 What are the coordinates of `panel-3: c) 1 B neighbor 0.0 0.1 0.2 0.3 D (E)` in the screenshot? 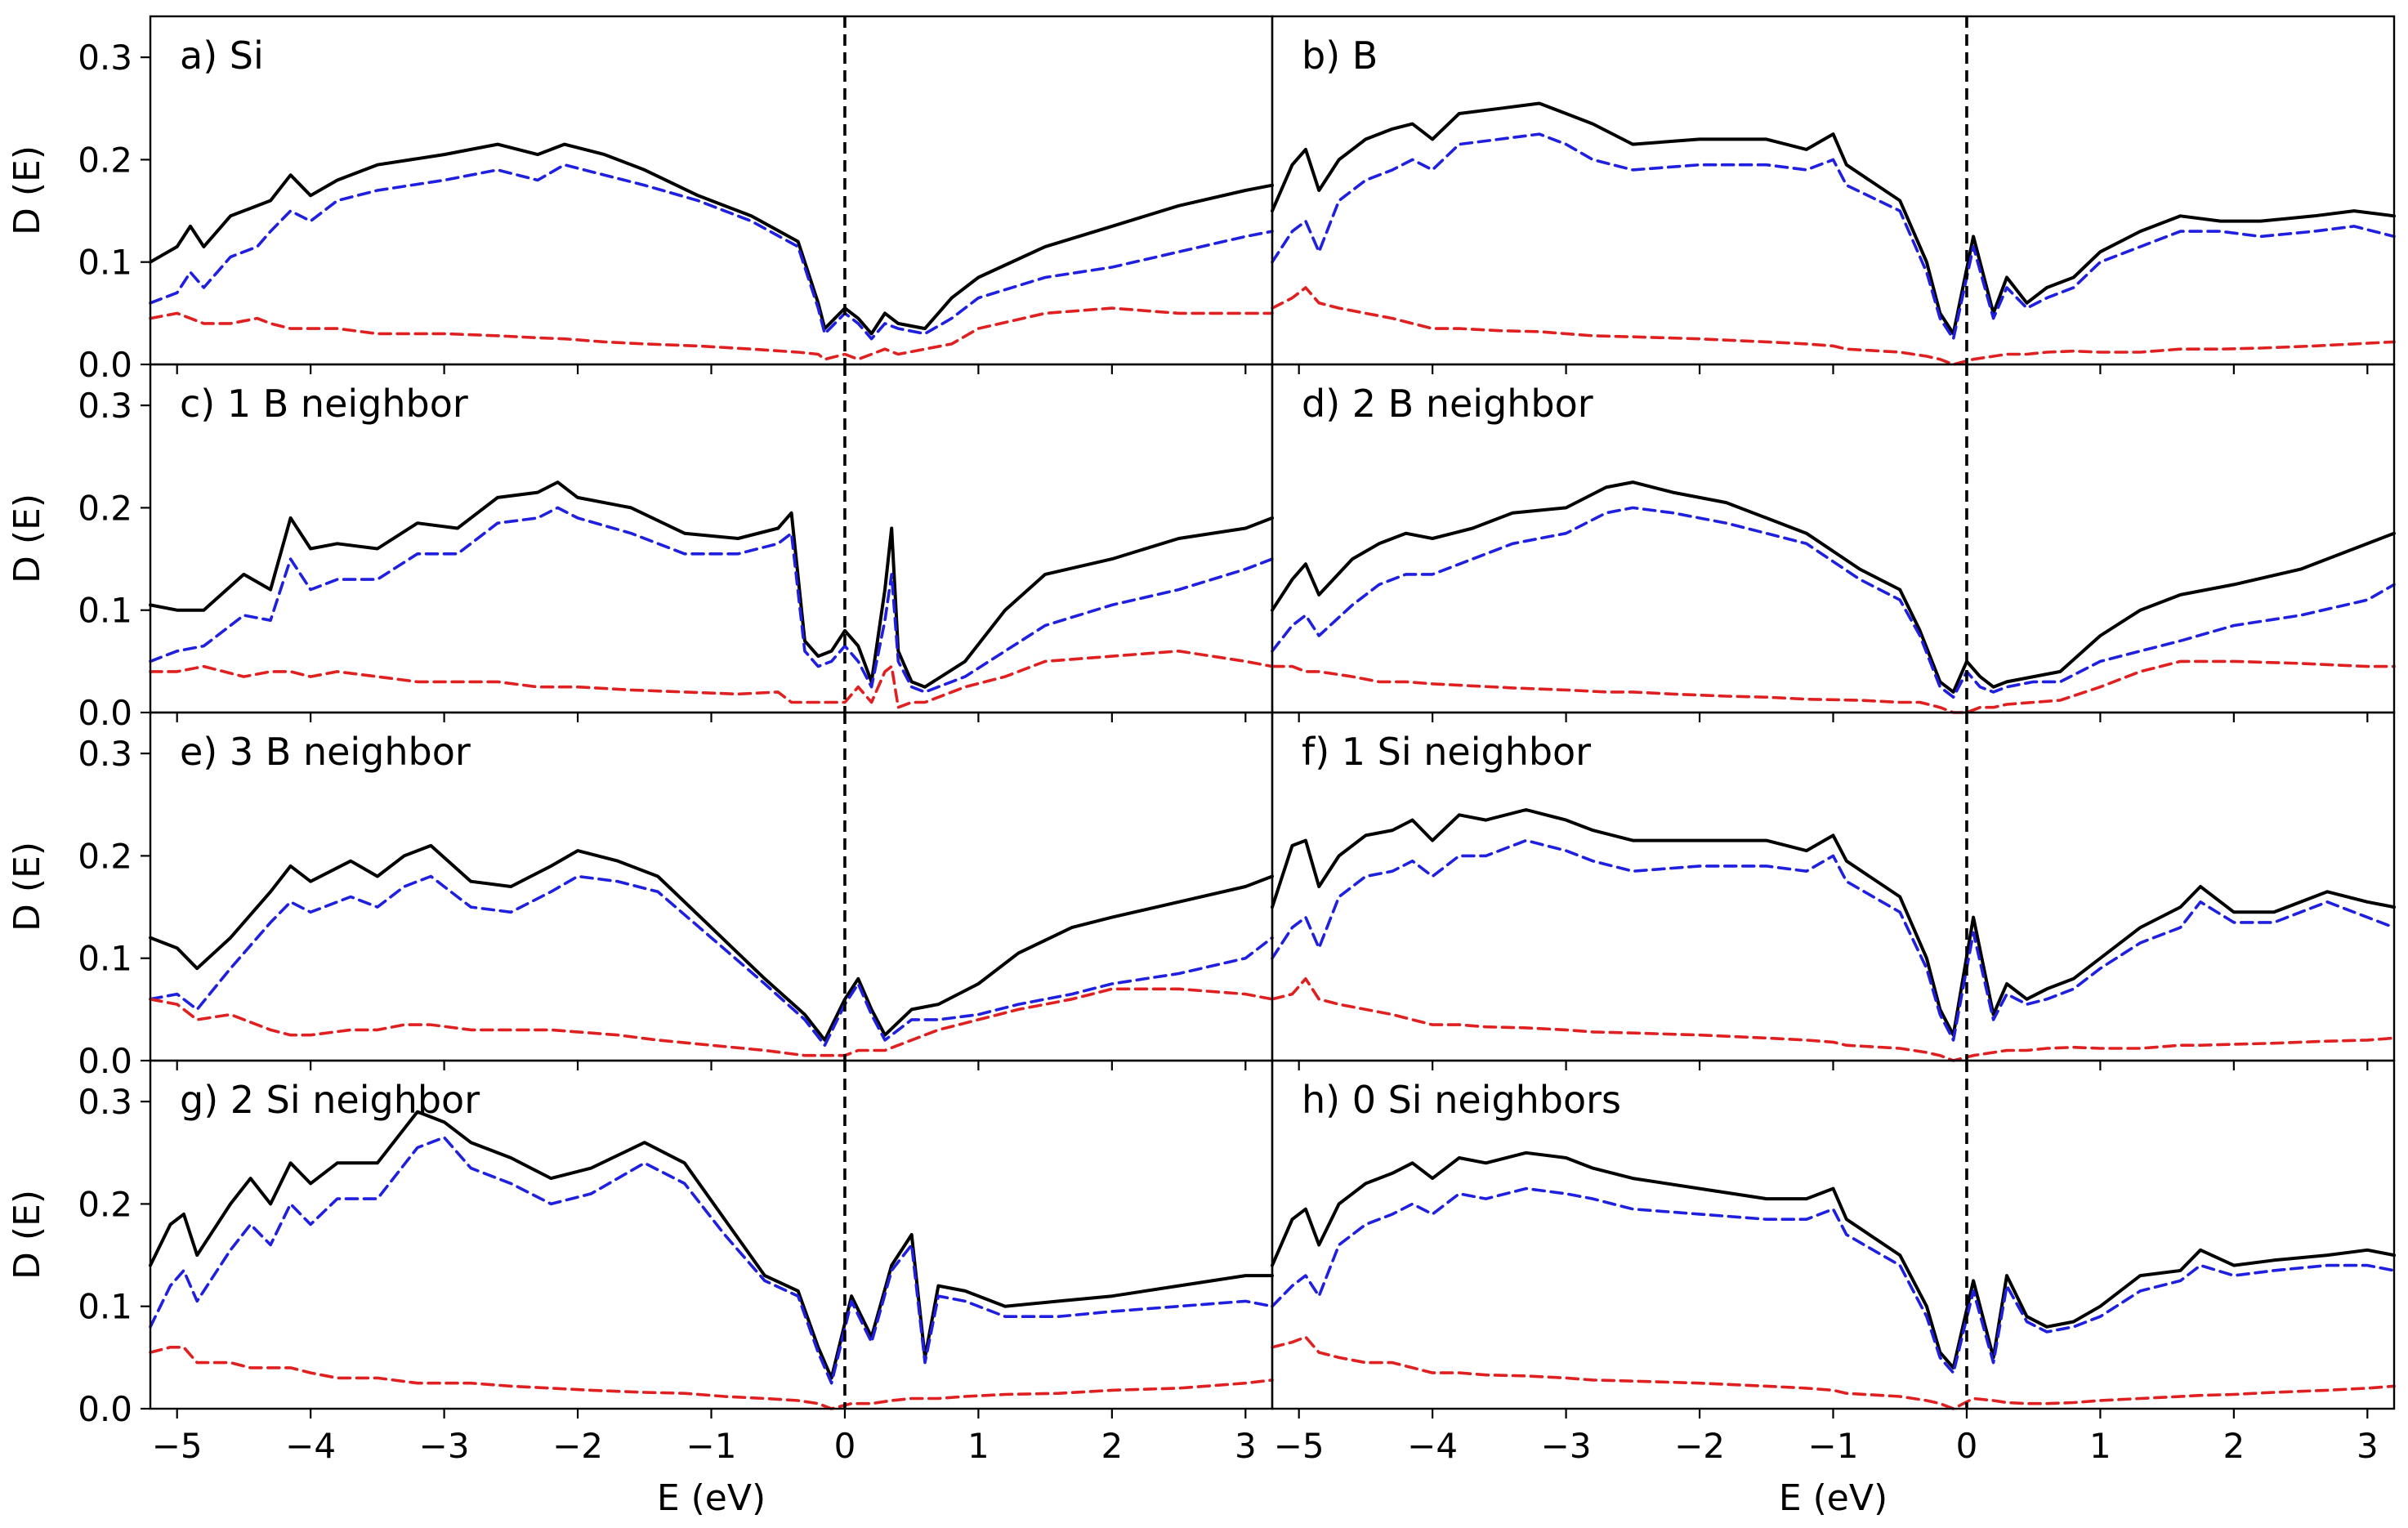 It's located at (640, 548).